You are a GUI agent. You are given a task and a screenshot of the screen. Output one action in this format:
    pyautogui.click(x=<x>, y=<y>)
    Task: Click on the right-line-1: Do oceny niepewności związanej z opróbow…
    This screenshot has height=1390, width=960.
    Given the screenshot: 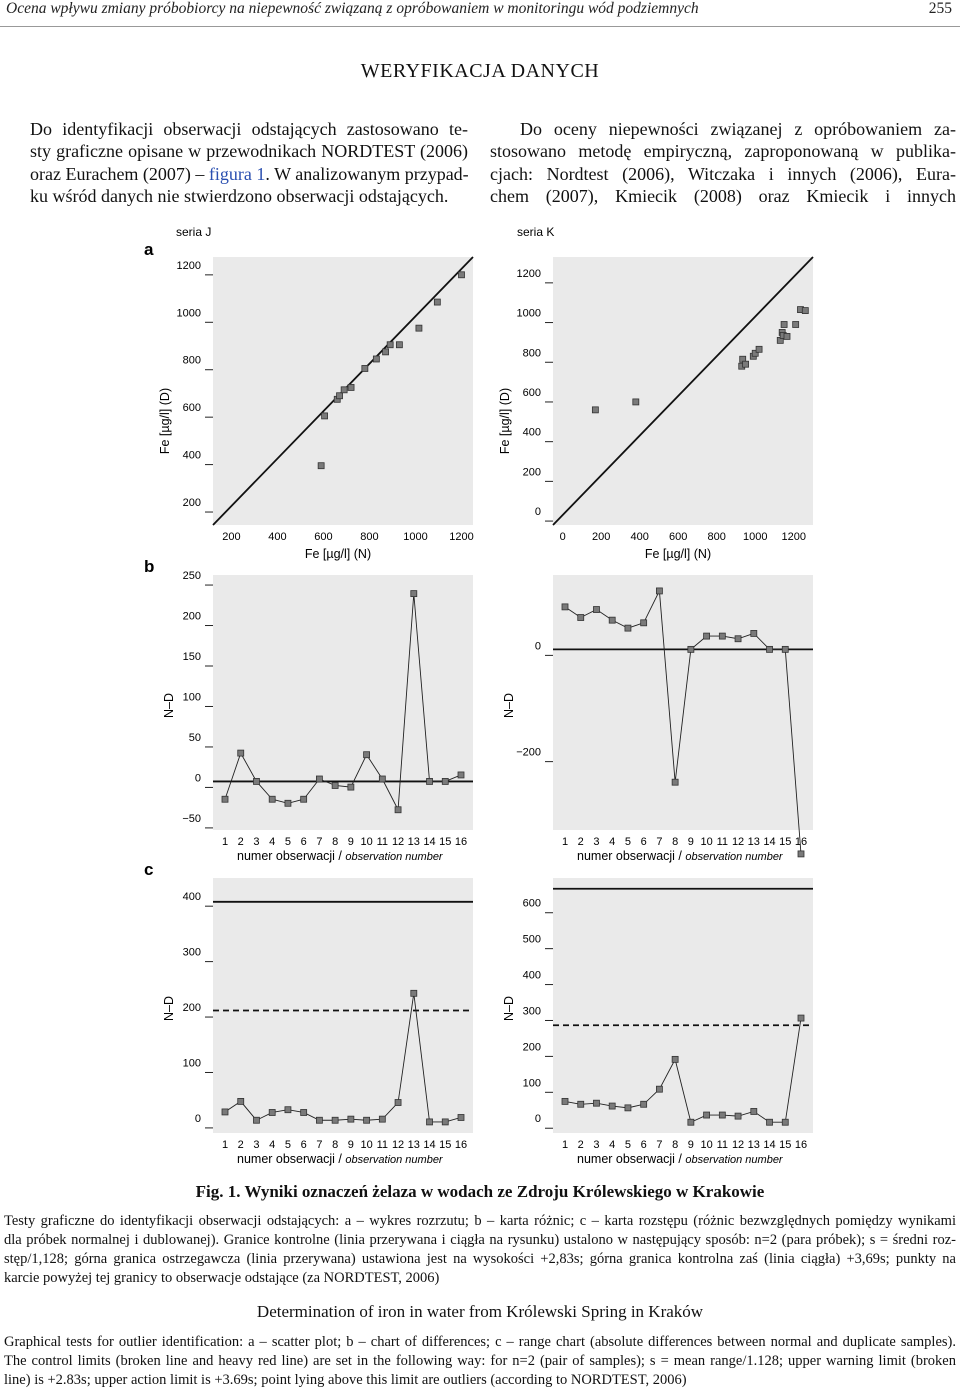 What is the action you would take?
    pyautogui.click(x=738, y=129)
    